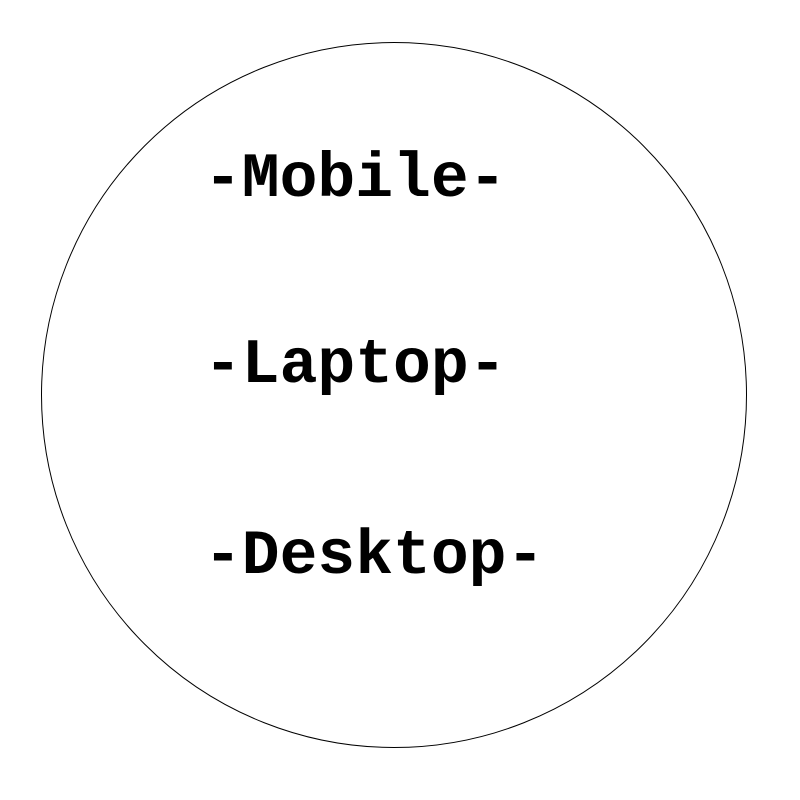 The image size is (800, 800). Describe the element at coordinates (355, 179) in the screenshot. I see `item-mobile: -Mobile-` at that location.